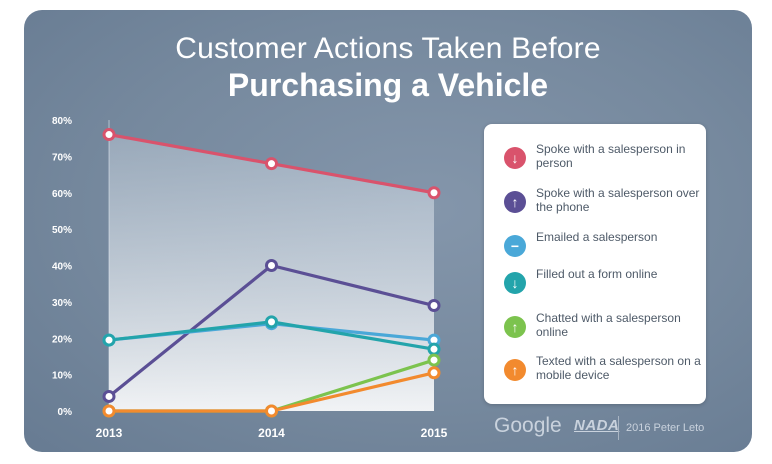 Image resolution: width=772 pixels, height=464 pixels. I want to click on y-tick-label: 50%, so click(62, 230).